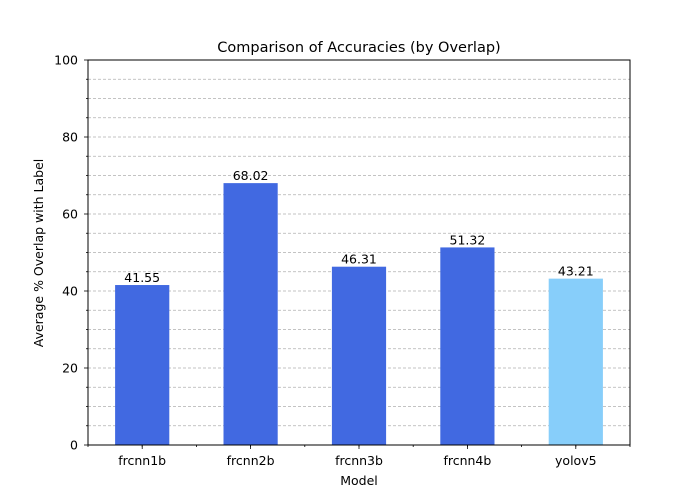  Describe the element at coordinates (576, 271) in the screenshot. I see `data-label-yolov5: 43.21` at that location.